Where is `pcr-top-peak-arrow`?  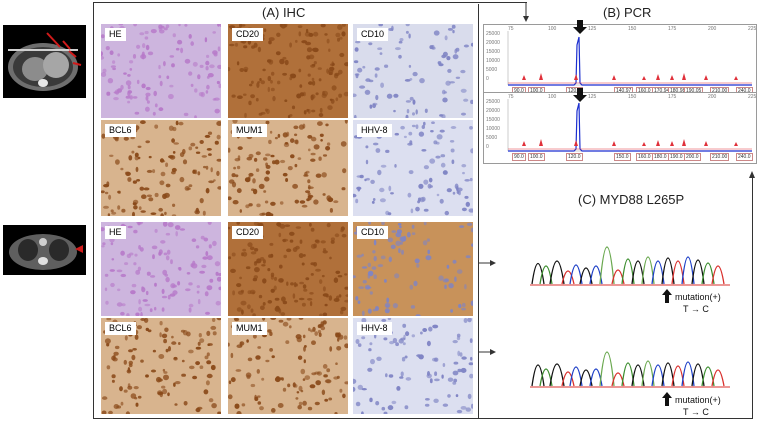
pcr-top-peak-arrow is located at coordinates (580, 29).